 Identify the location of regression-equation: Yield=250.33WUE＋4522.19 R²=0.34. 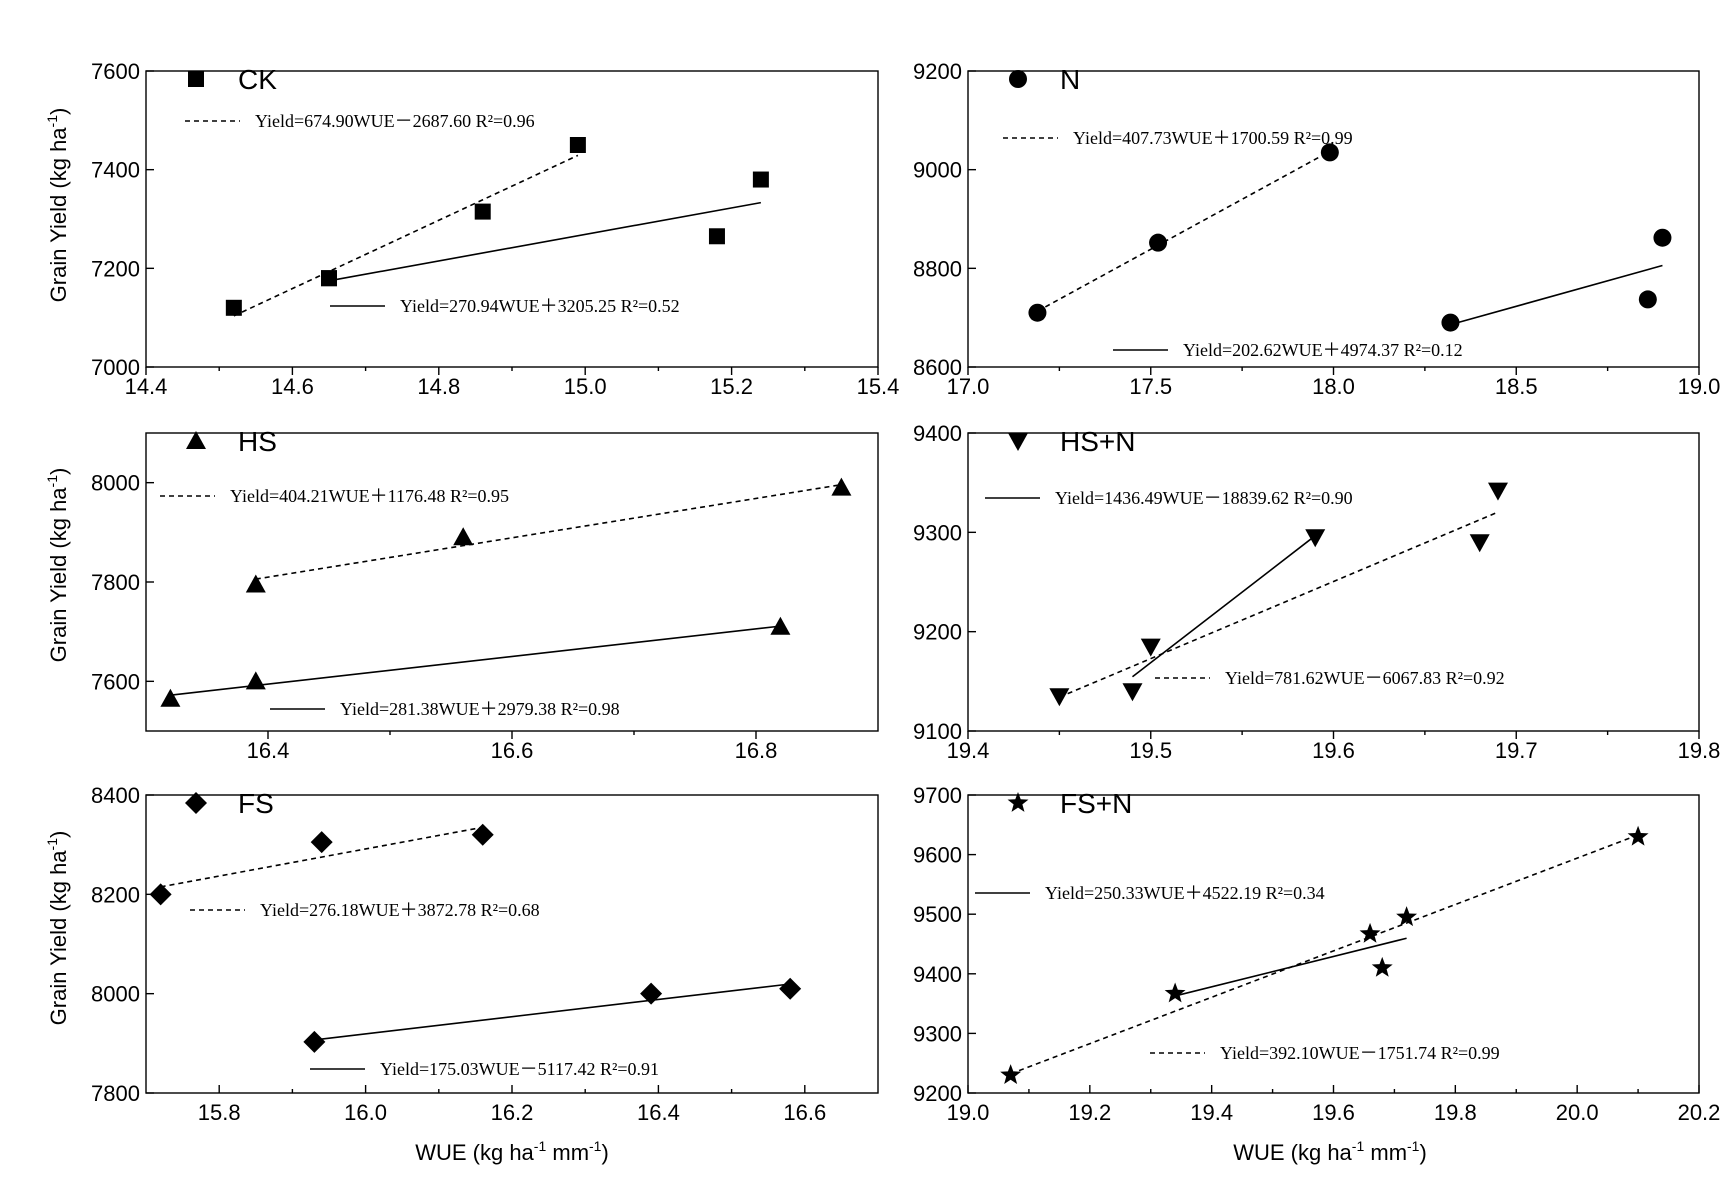
(1185, 893).